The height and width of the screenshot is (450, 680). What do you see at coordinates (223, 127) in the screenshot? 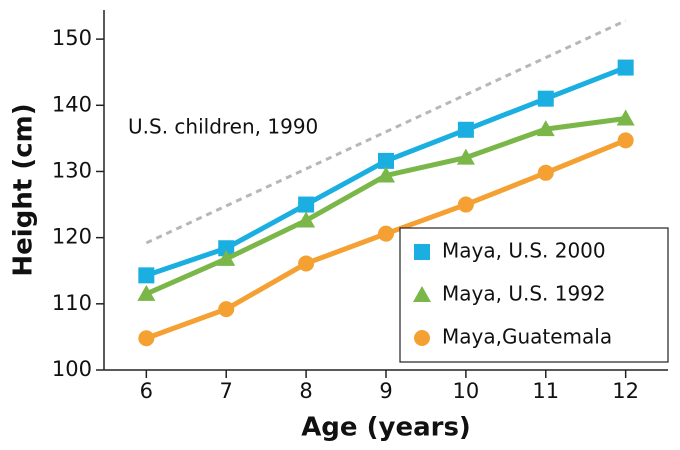
I see `annotation: U.S. children, 1990` at bounding box center [223, 127].